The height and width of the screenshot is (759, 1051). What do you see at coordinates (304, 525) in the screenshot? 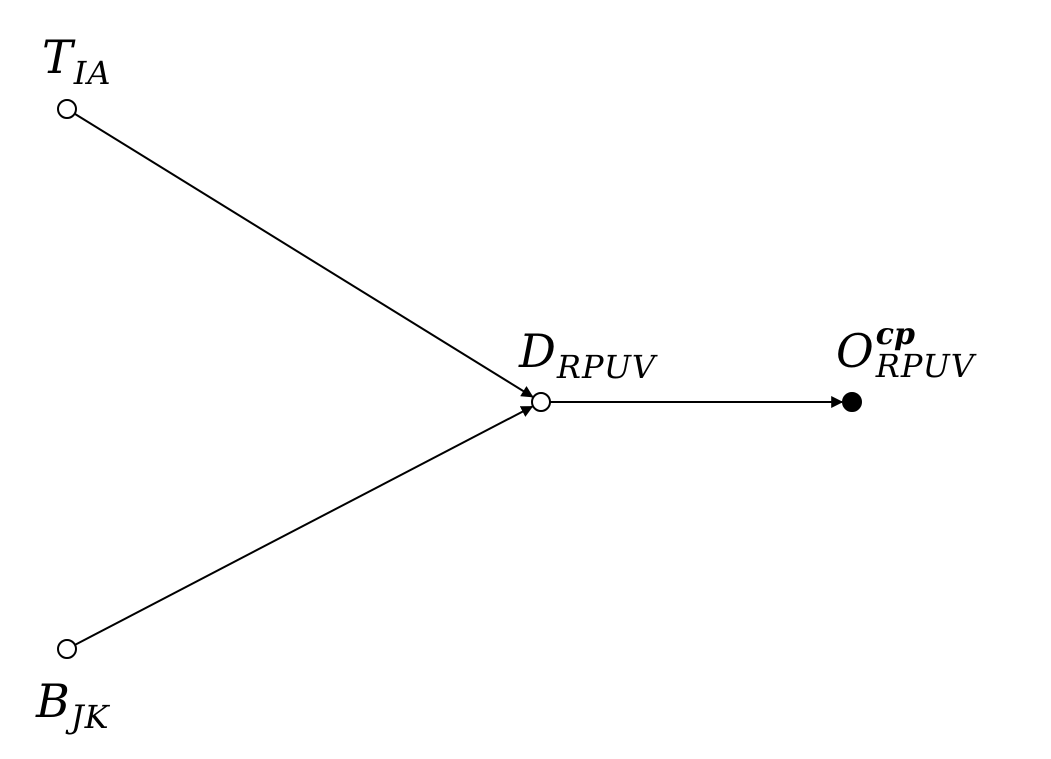
I see `edge-b-d` at bounding box center [304, 525].